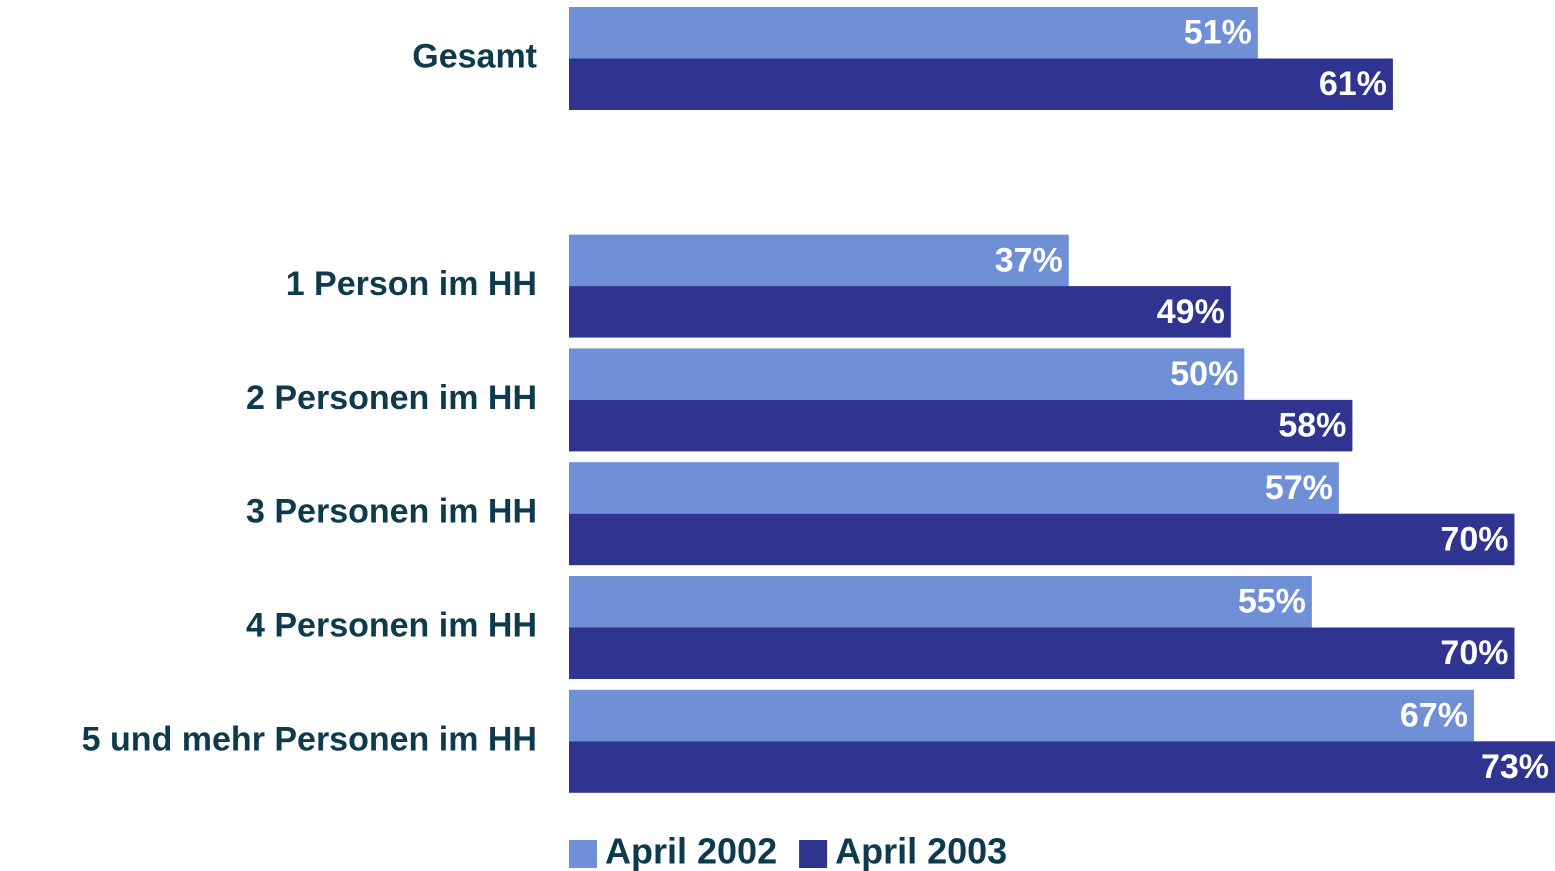 Image resolution: width=1555 pixels, height=871 pixels. What do you see at coordinates (391, 398) in the screenshot?
I see `category-label: 2 Personen im HH` at bounding box center [391, 398].